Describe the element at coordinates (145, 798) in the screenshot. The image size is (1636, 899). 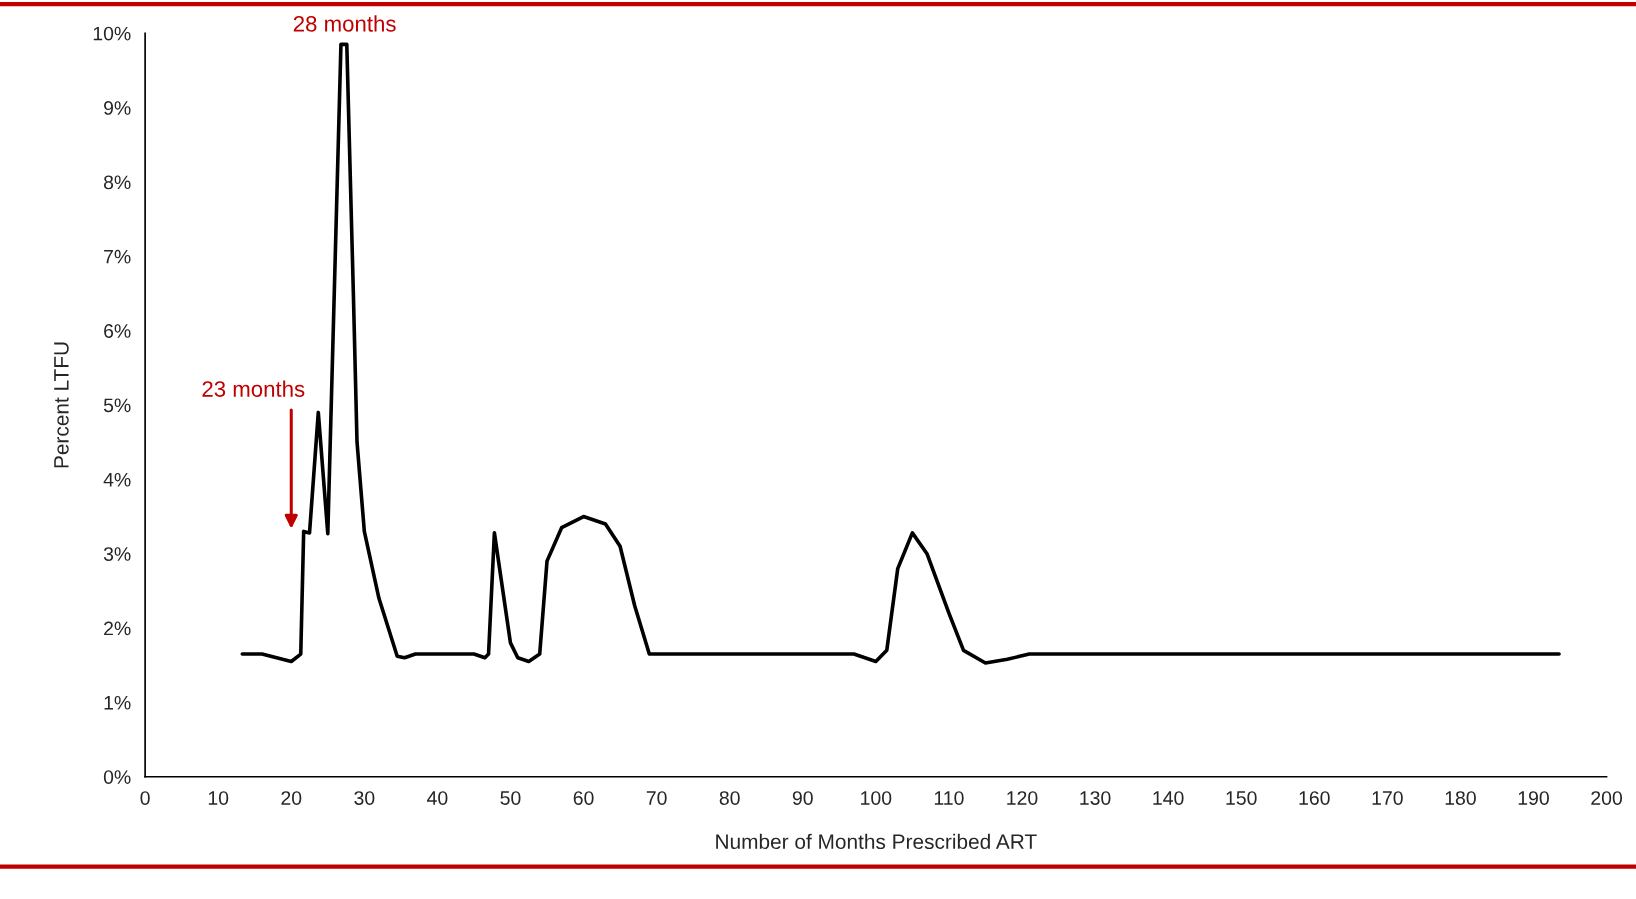
I see `x-tick-label: 0` at that location.